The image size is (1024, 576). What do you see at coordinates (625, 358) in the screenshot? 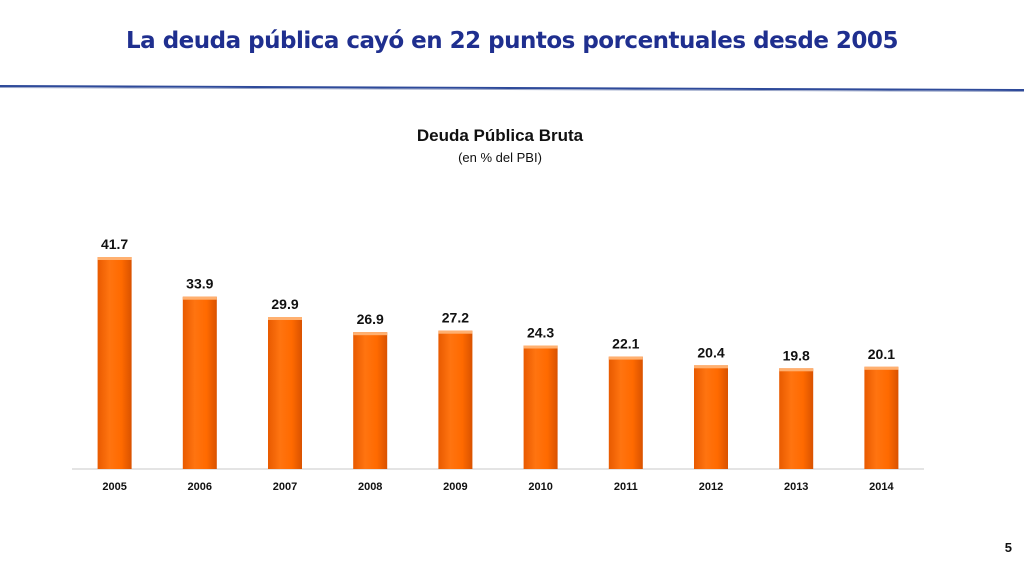
I see `bar-highlight-2011` at bounding box center [625, 358].